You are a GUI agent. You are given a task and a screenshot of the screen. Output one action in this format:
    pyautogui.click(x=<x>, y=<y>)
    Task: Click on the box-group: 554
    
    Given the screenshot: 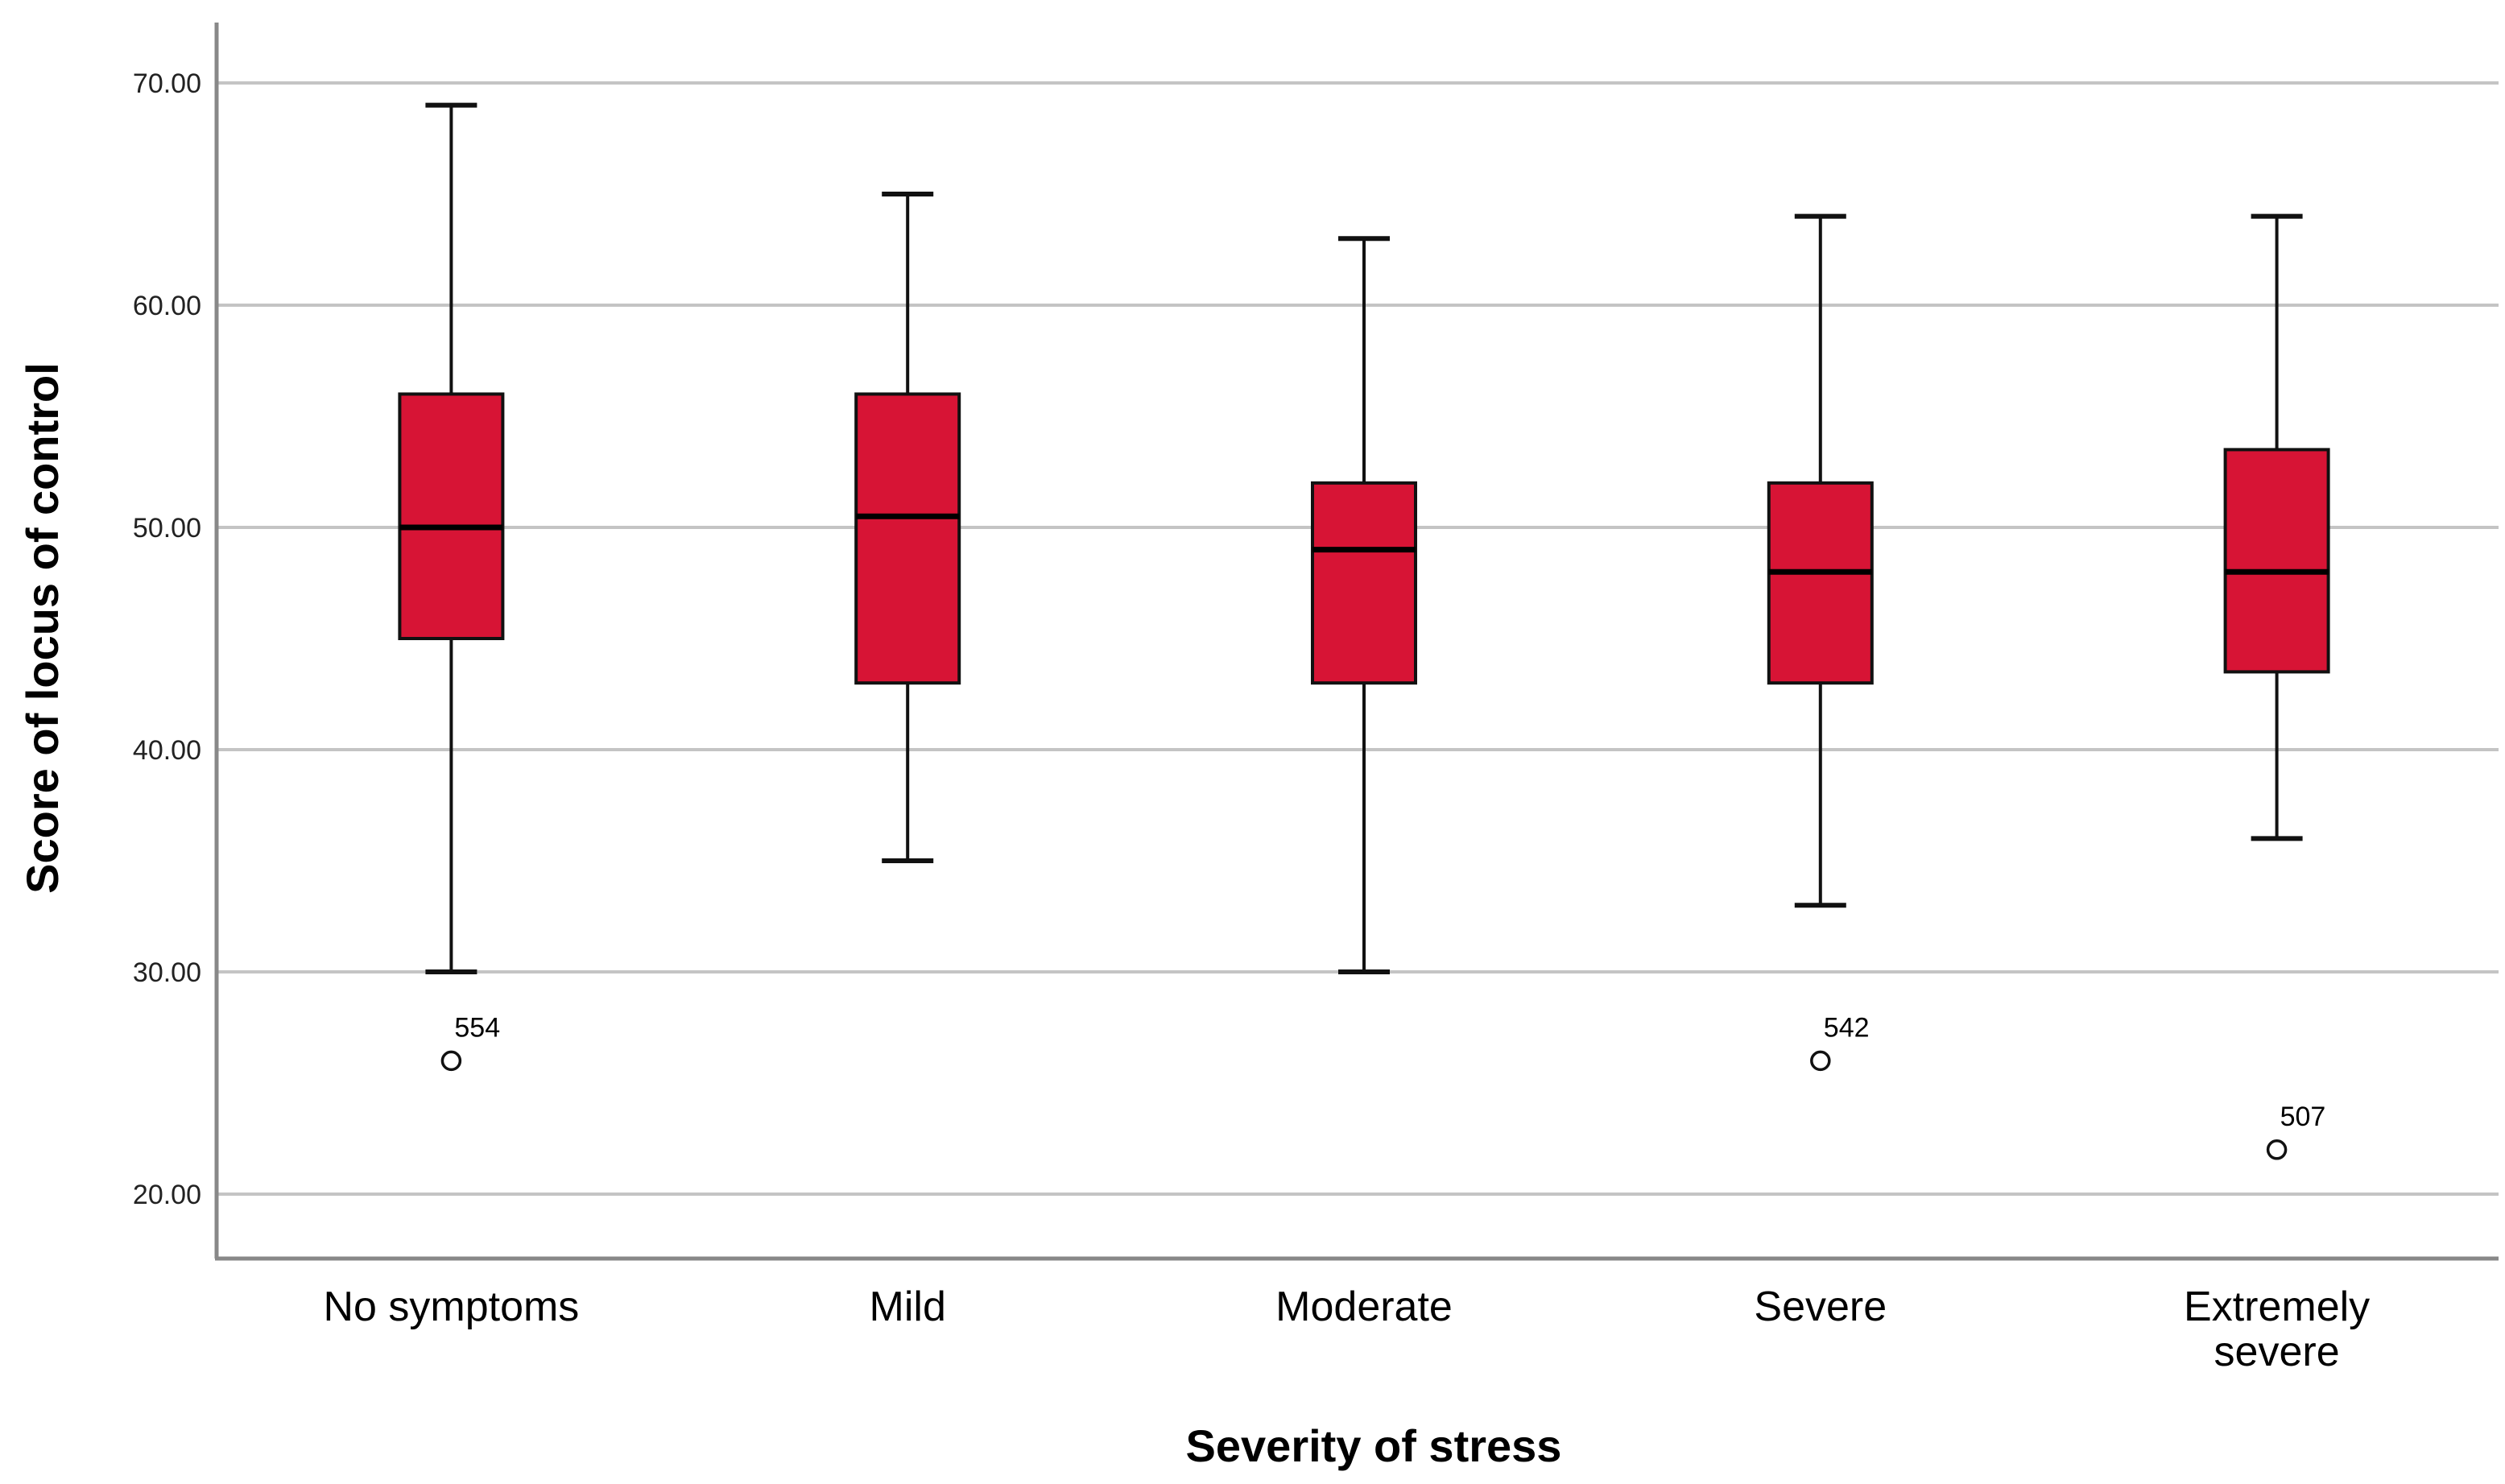 What is the action you would take?
    pyautogui.click(x=451, y=587)
    